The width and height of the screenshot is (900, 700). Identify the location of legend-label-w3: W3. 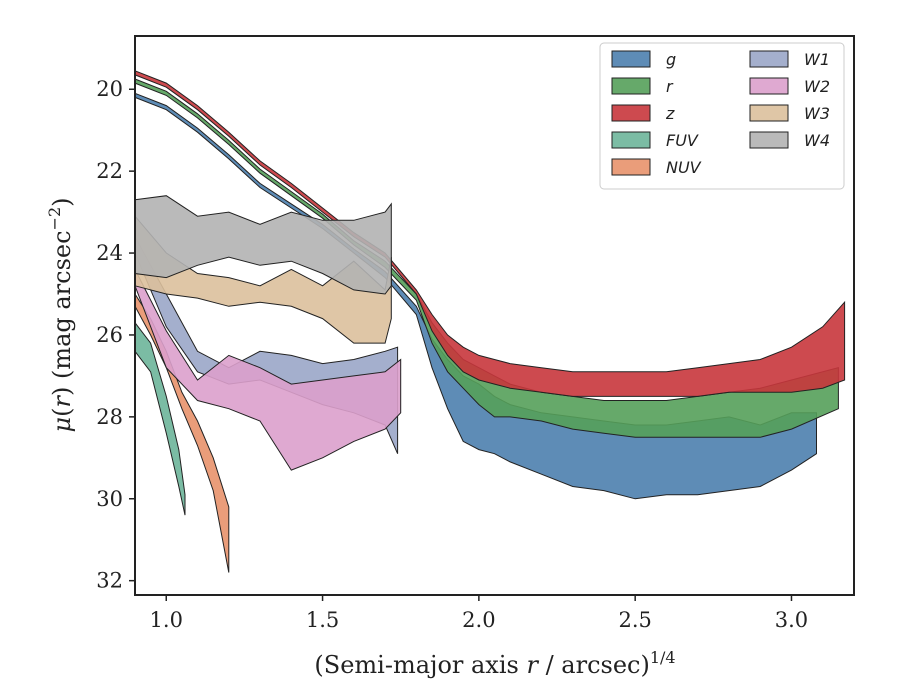
(817, 113).